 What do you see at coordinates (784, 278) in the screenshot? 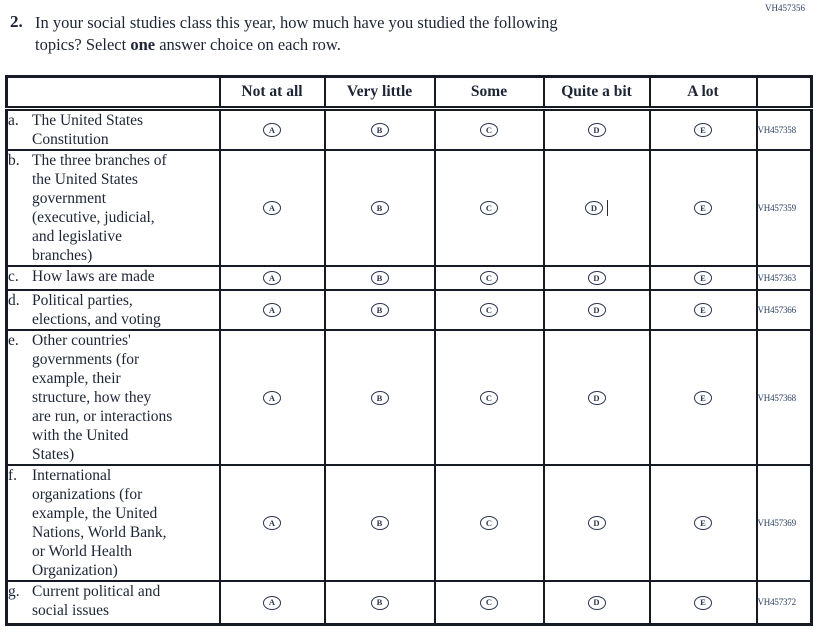
I see `row-item-code: VH457363` at bounding box center [784, 278].